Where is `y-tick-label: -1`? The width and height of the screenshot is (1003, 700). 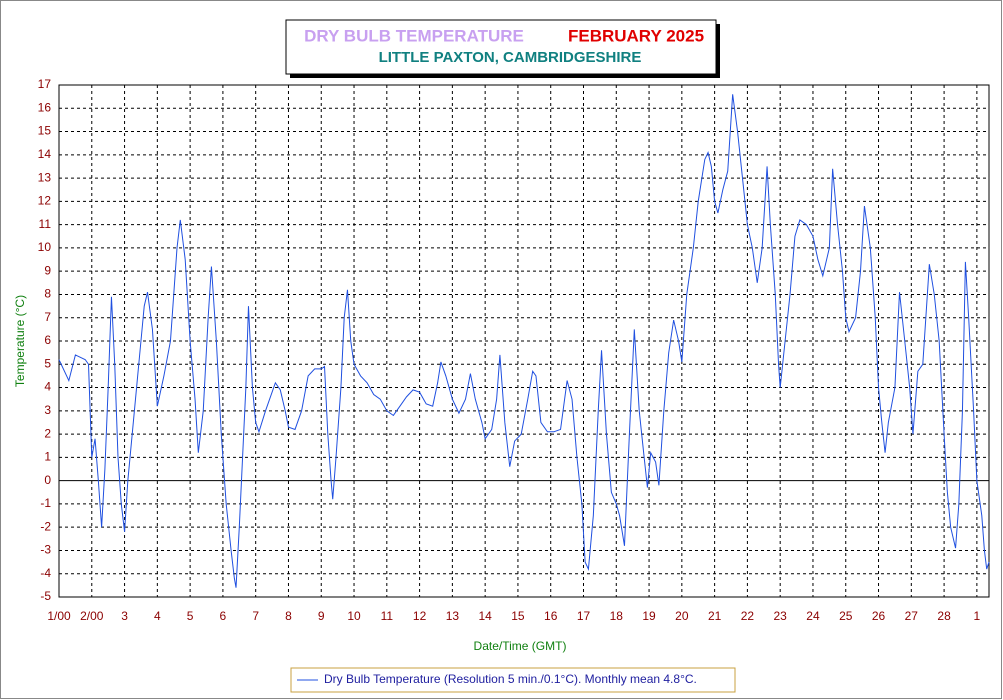
y-tick-label: -1 is located at coordinates (45, 503).